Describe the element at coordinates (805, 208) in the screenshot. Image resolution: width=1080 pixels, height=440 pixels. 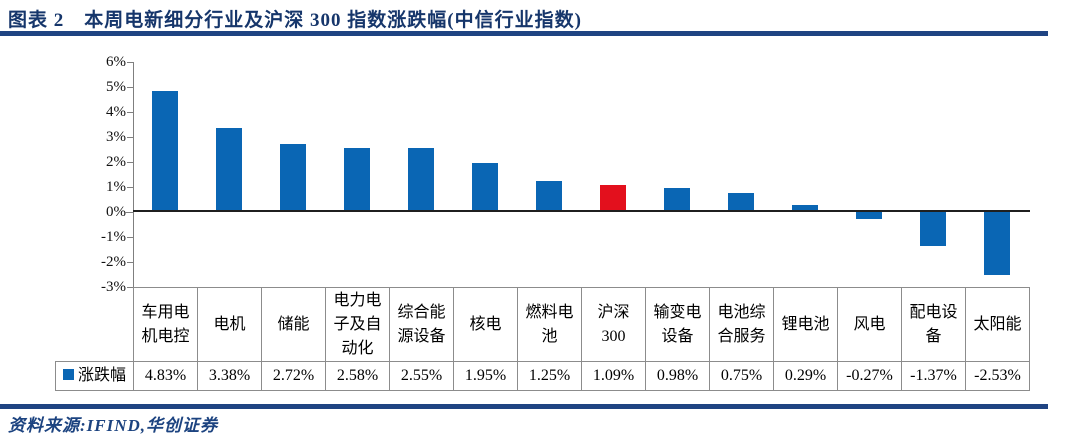
I see `chart-bar-锂电池` at that location.